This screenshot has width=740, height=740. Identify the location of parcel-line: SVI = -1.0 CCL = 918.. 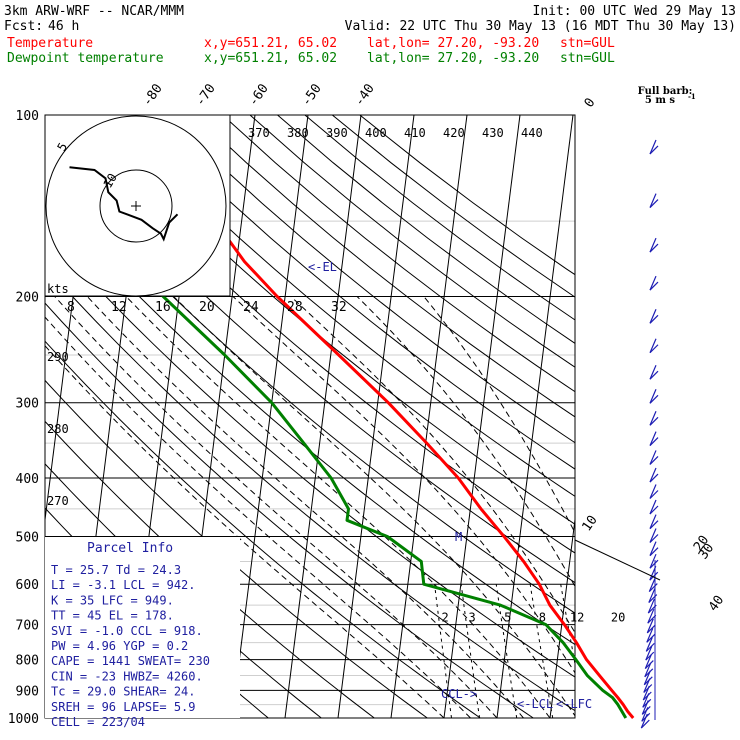
(127, 631).